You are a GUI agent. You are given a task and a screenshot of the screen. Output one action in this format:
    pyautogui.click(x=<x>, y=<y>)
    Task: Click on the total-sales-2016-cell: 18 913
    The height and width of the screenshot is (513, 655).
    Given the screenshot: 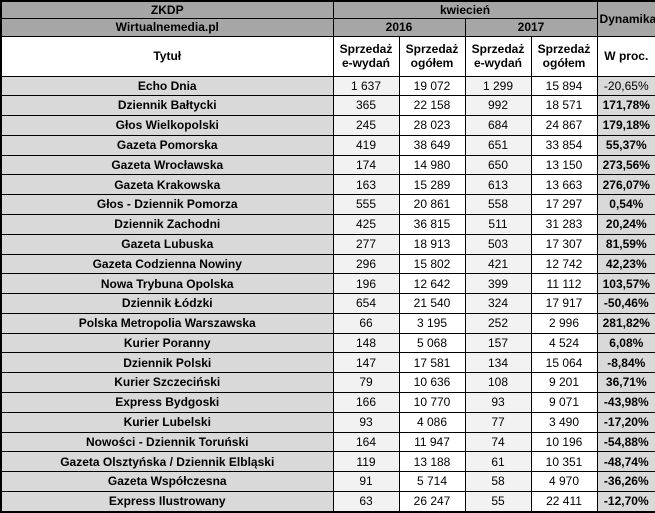 What is the action you would take?
    pyautogui.click(x=432, y=244)
    